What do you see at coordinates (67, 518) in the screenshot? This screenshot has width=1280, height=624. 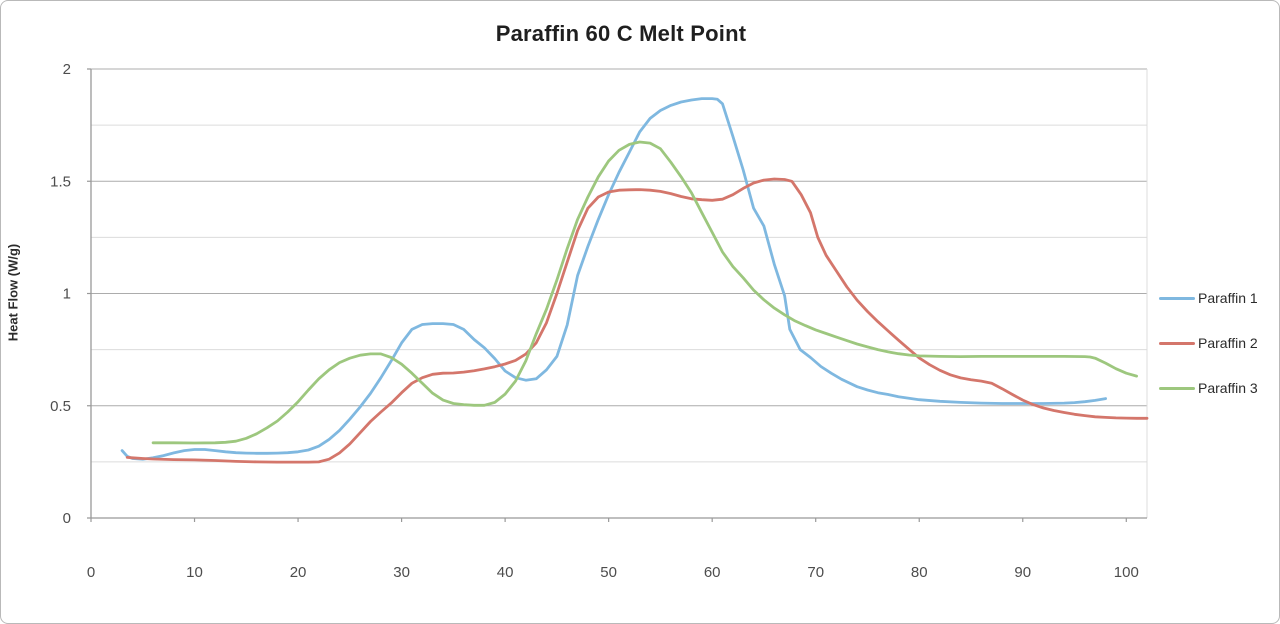 I see `y-tick-label: 0` at bounding box center [67, 518].